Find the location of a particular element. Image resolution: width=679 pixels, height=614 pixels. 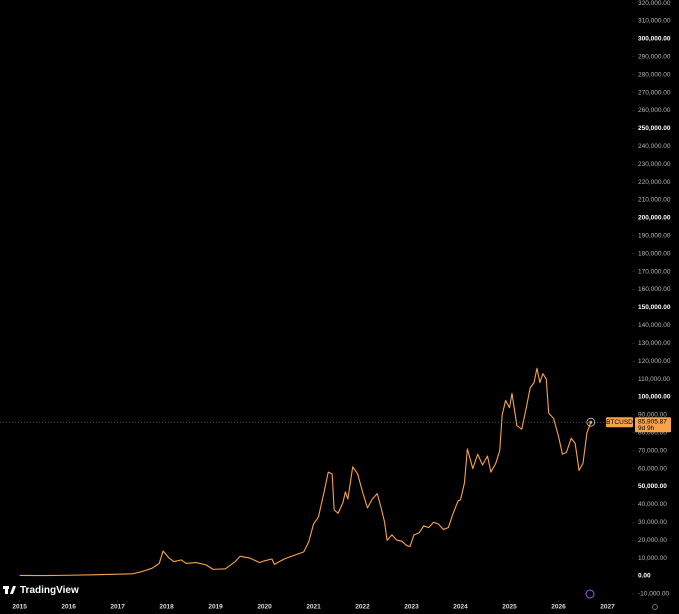

y-tick-label: 200,000.00 is located at coordinates (654, 218).